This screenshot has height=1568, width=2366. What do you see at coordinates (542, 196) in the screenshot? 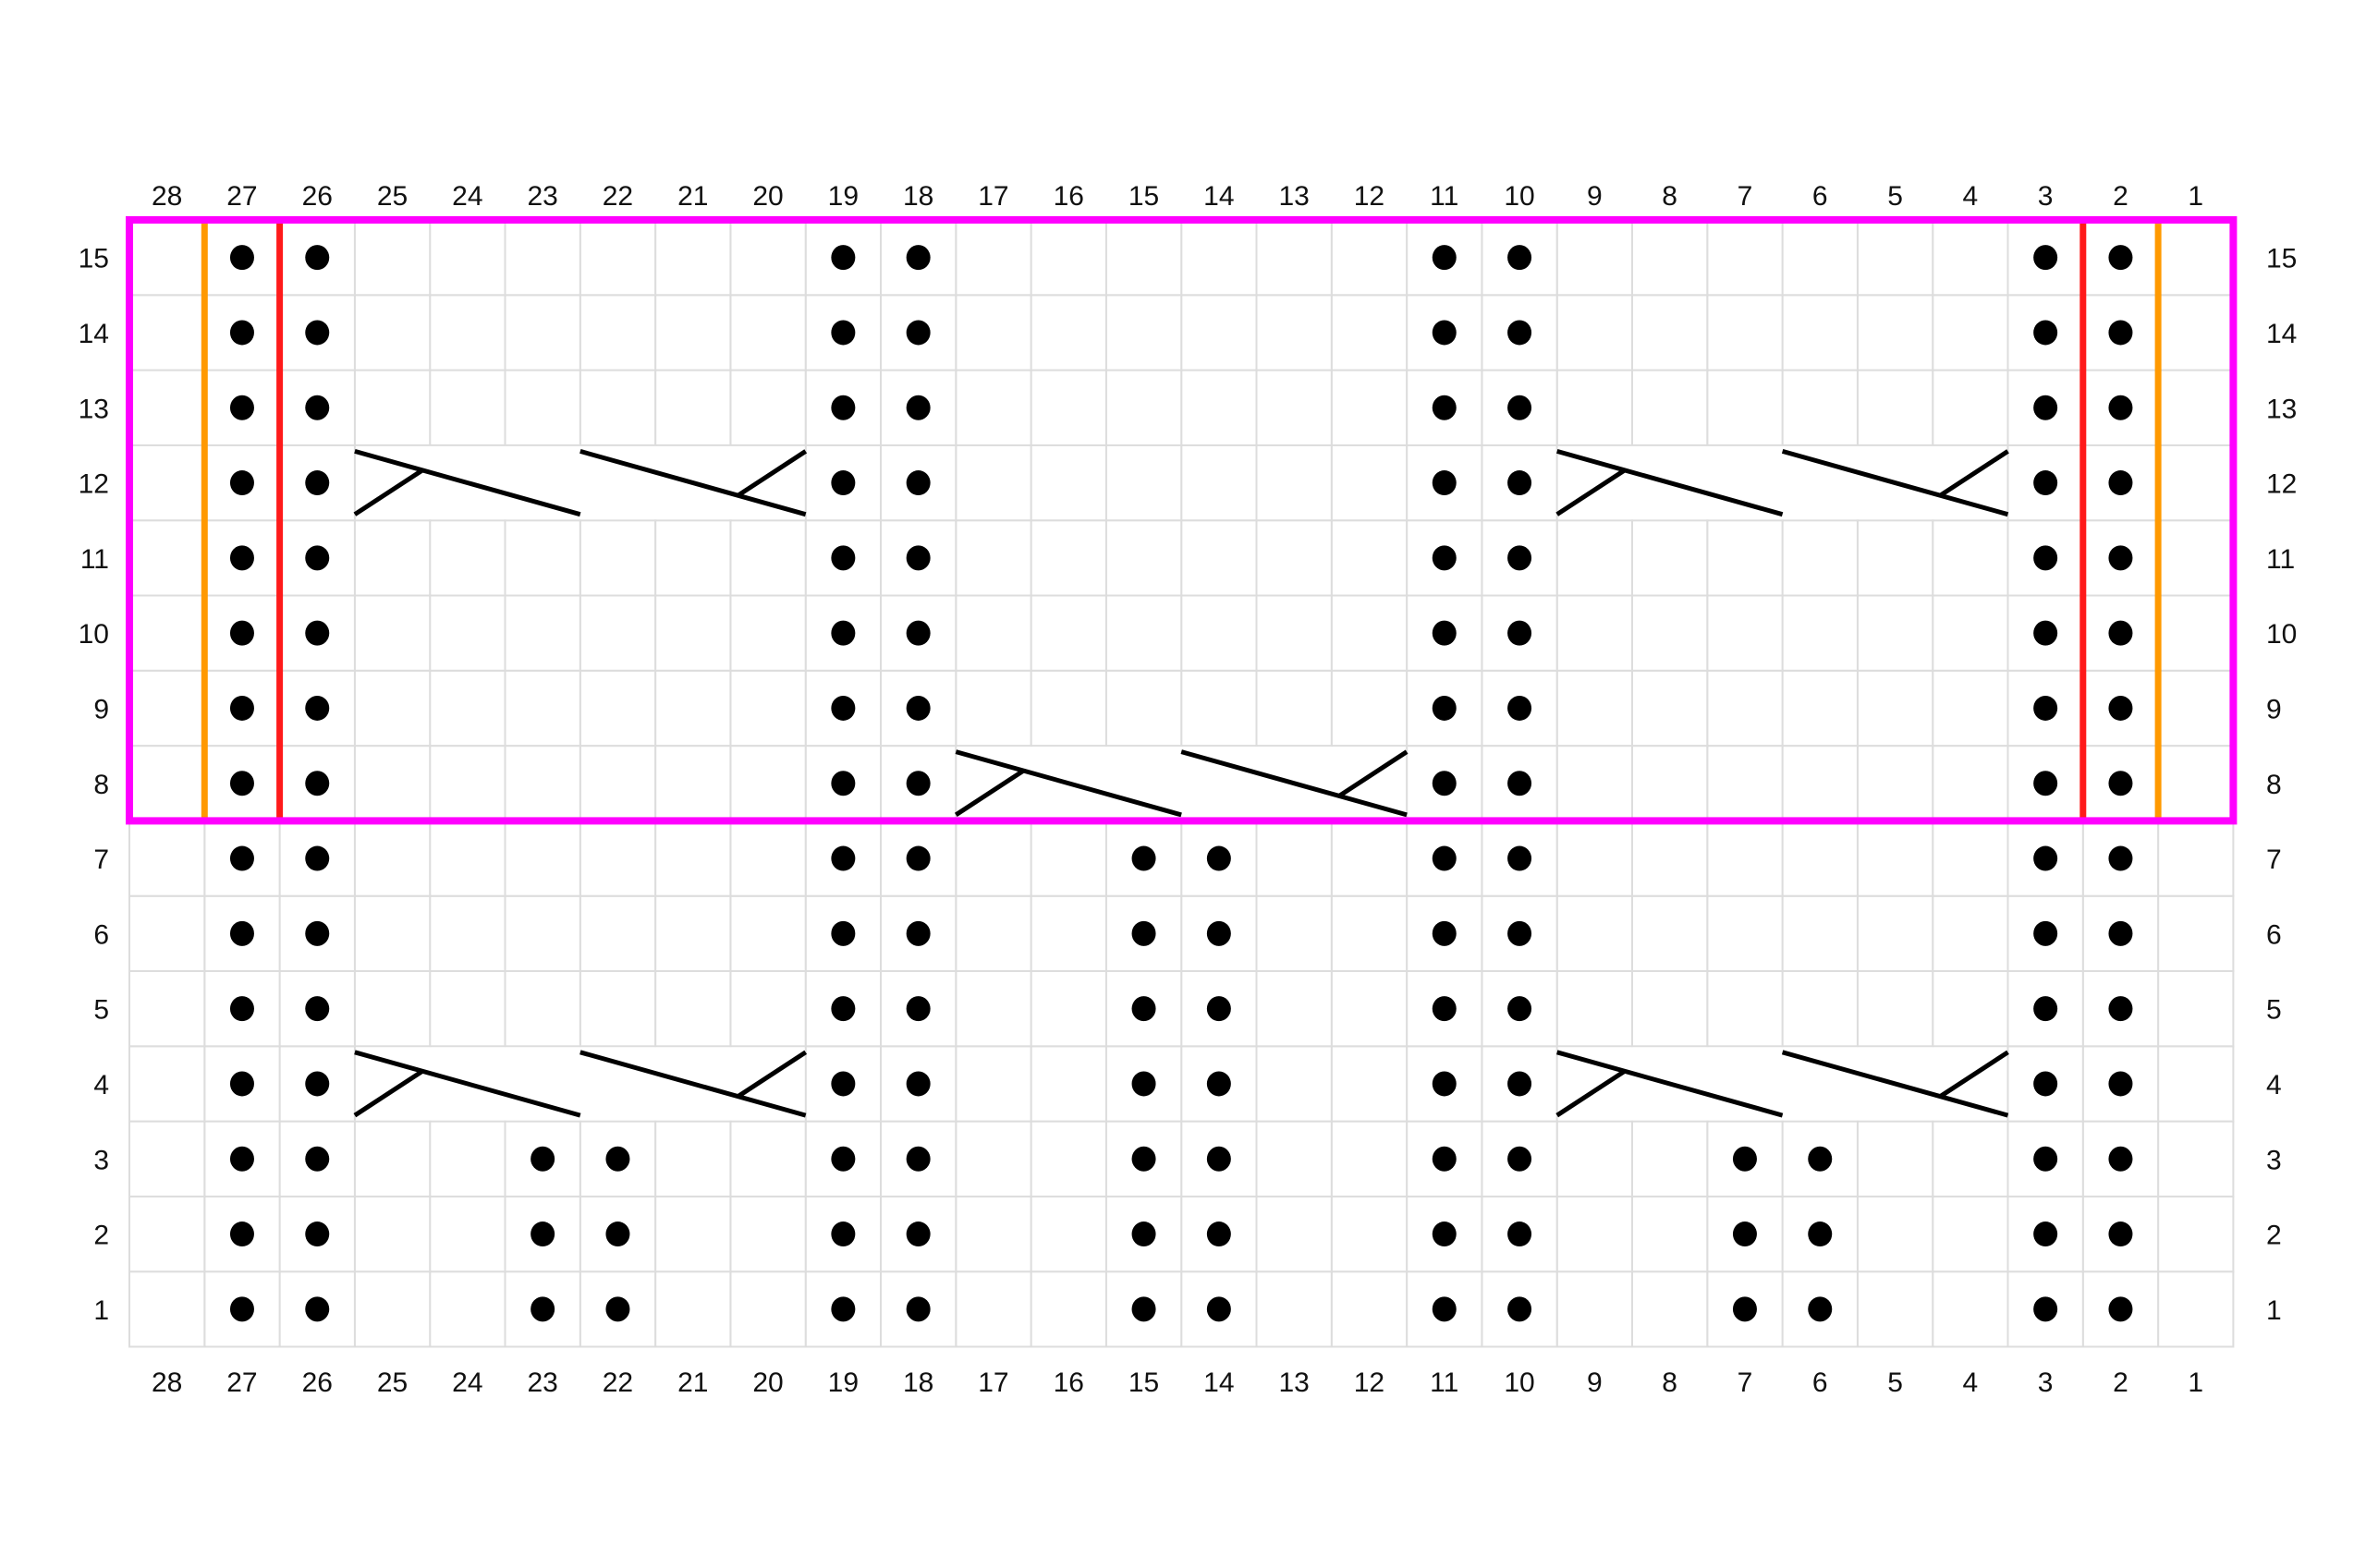
I see `column-label-top: 23` at bounding box center [542, 196].